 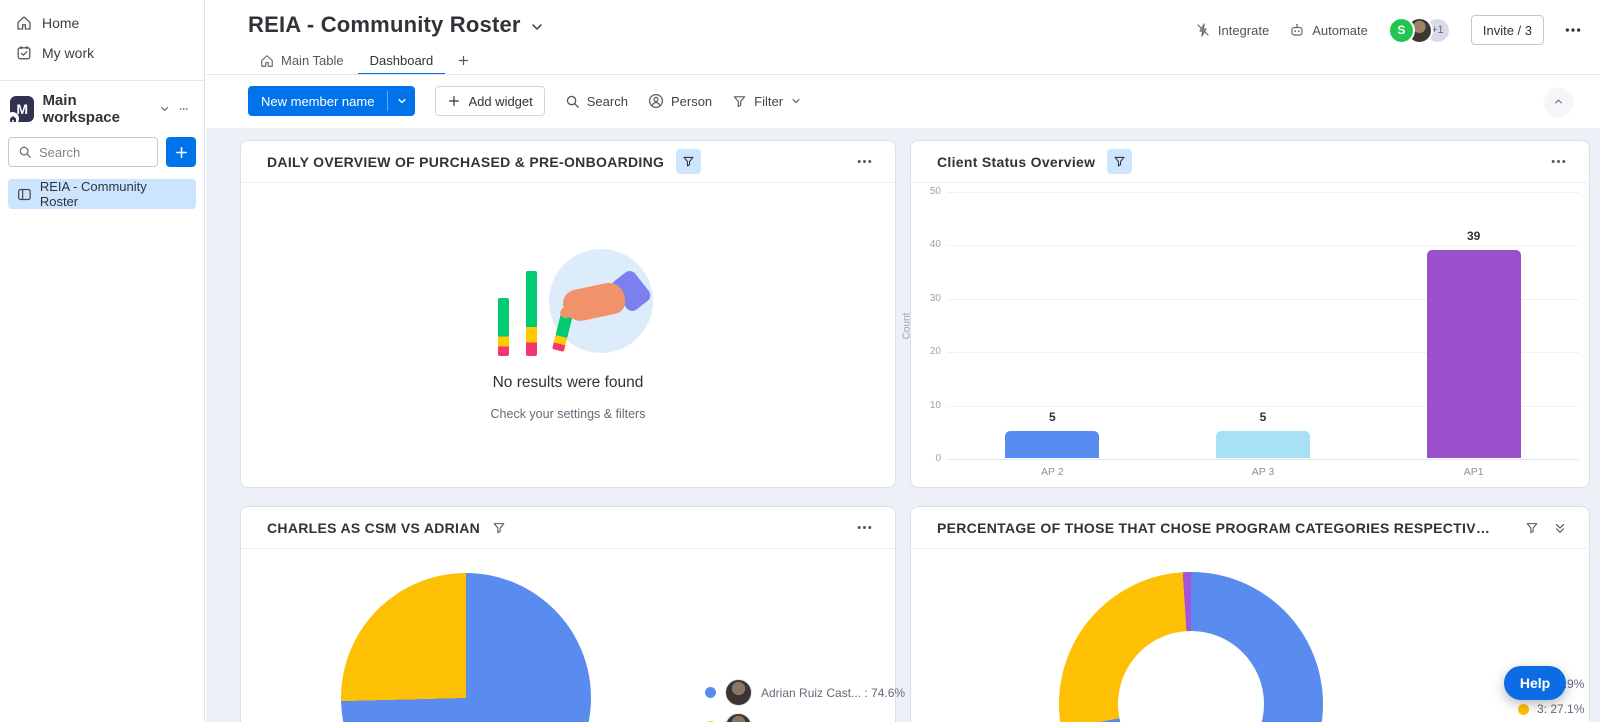 I want to click on widget-title: Client Status Overview, so click(x=1016, y=161).